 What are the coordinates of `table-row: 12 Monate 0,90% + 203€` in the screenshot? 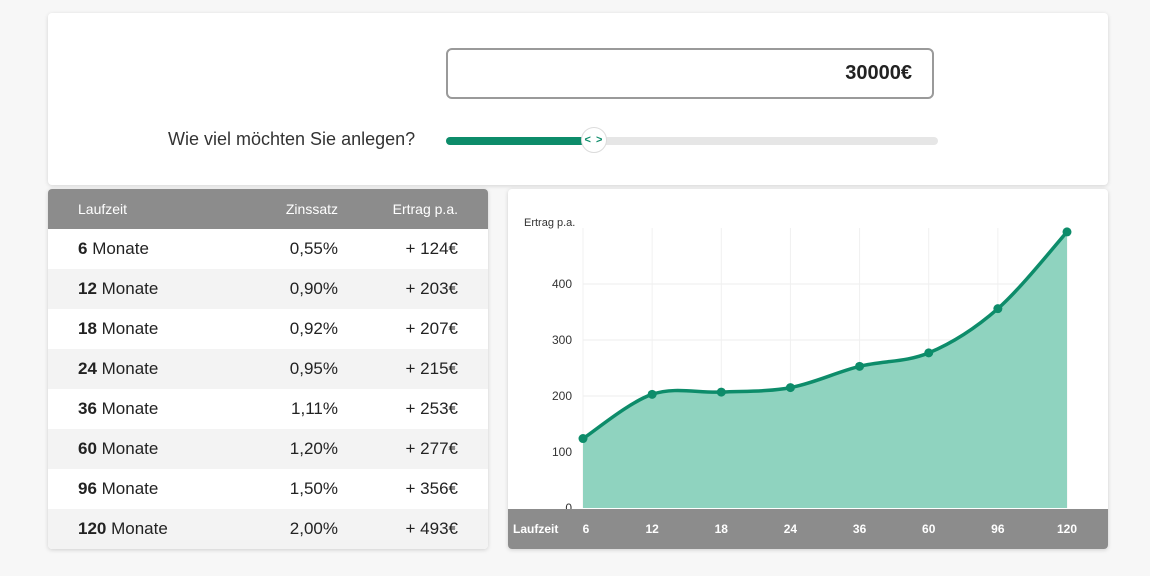 It's located at (268, 289).